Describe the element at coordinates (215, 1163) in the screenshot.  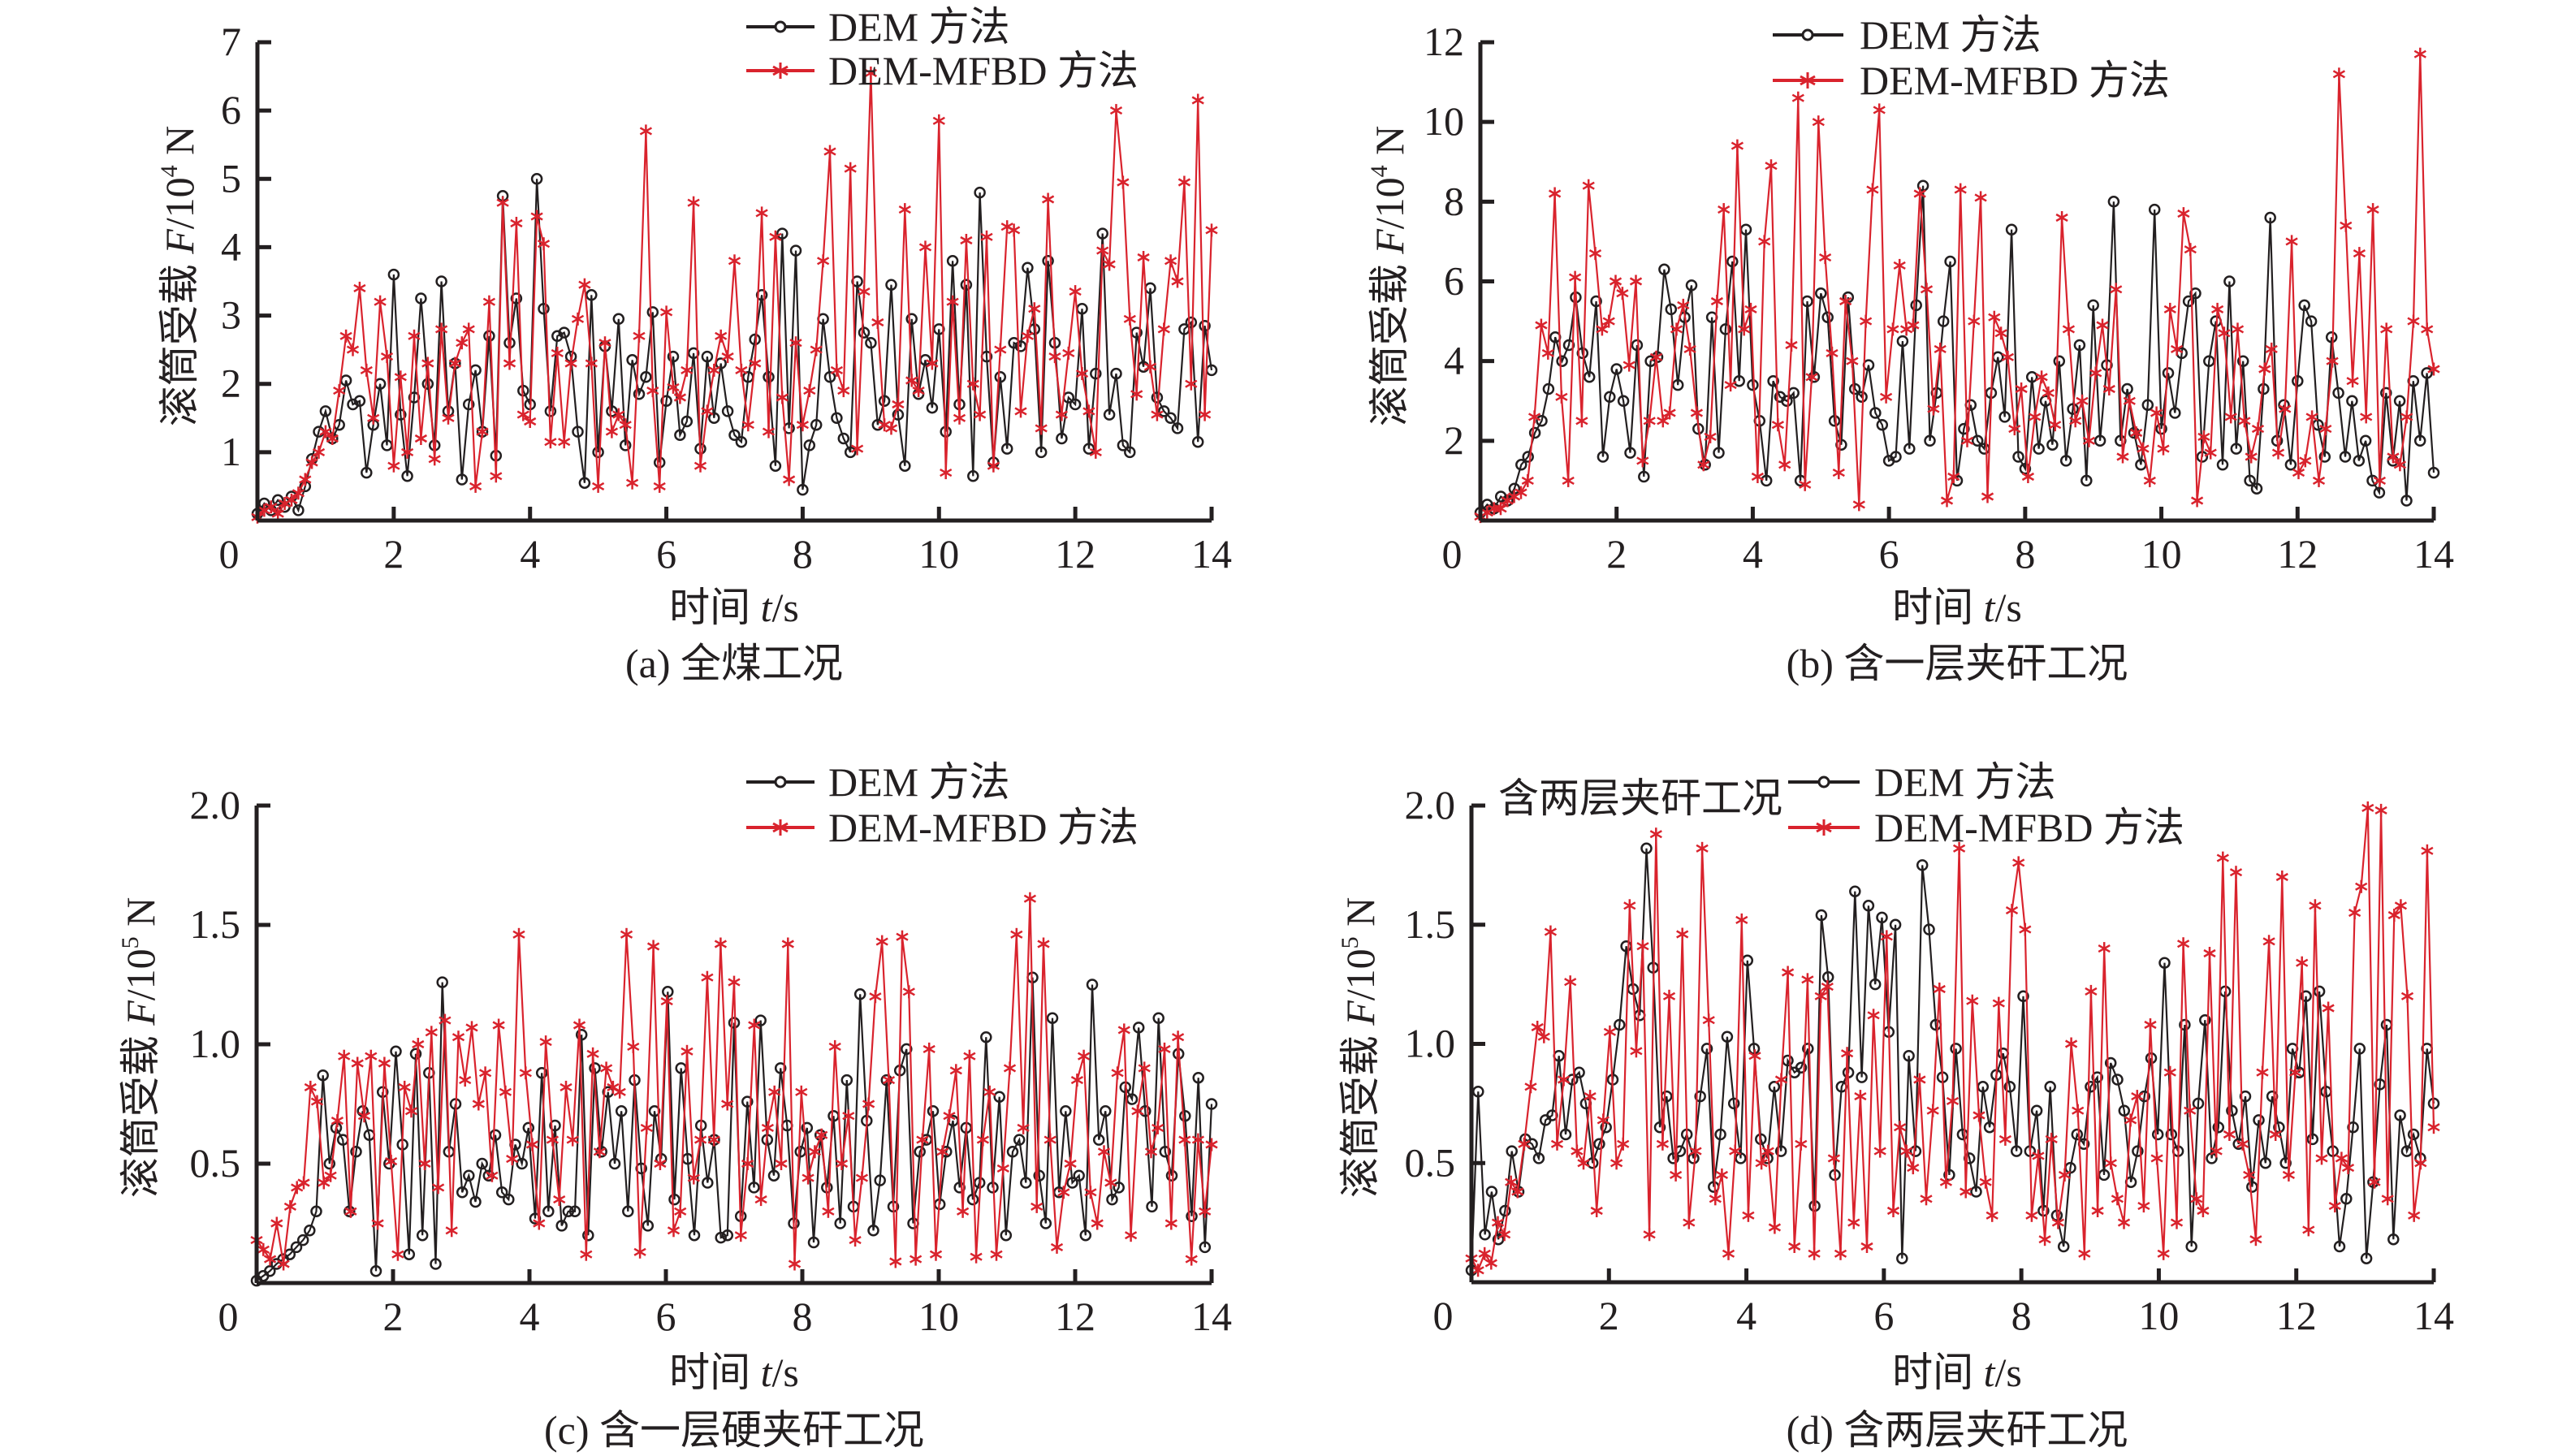
I see `y-tick-label: 0.5` at that location.